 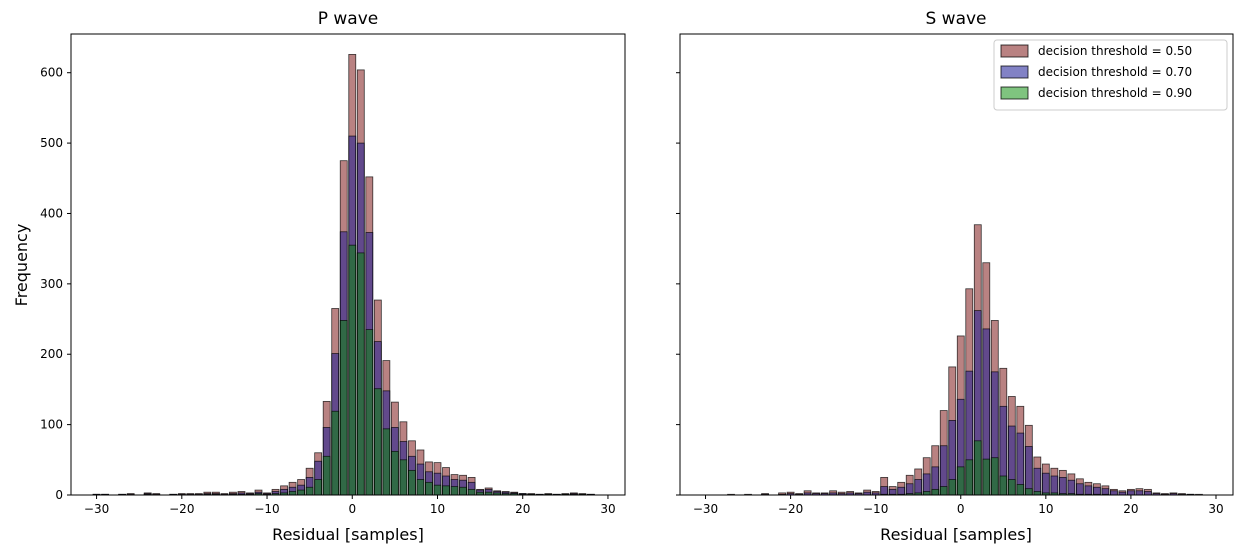 I want to click on y-axis-label: Frequency, so click(x=21, y=265).